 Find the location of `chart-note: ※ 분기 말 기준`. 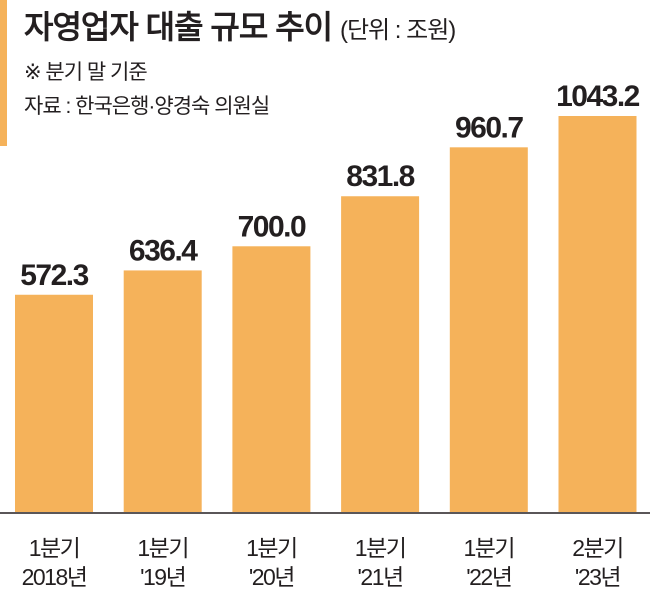

chart-note: ※ 분기 말 기준 is located at coordinates (86, 72).